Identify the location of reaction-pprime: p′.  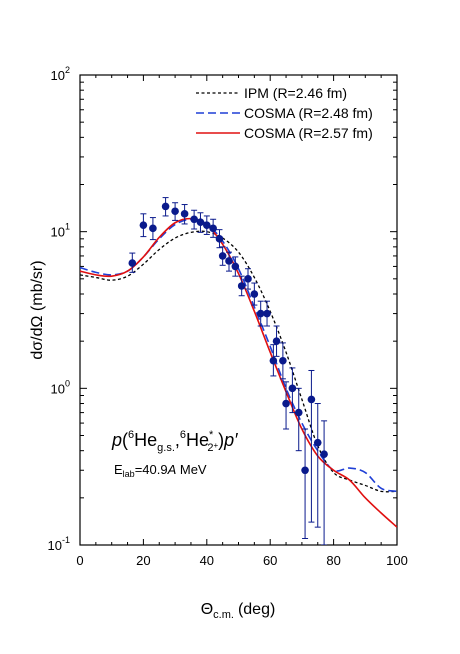
(230, 440).